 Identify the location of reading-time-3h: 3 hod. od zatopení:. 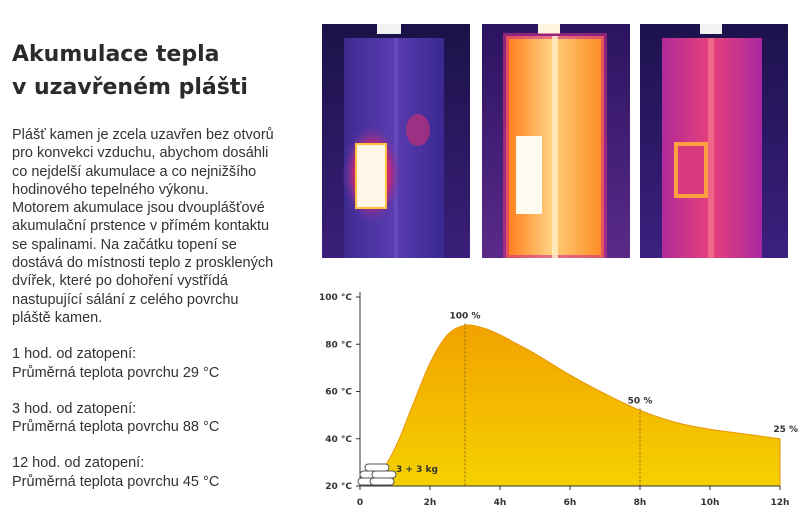
(74, 408).